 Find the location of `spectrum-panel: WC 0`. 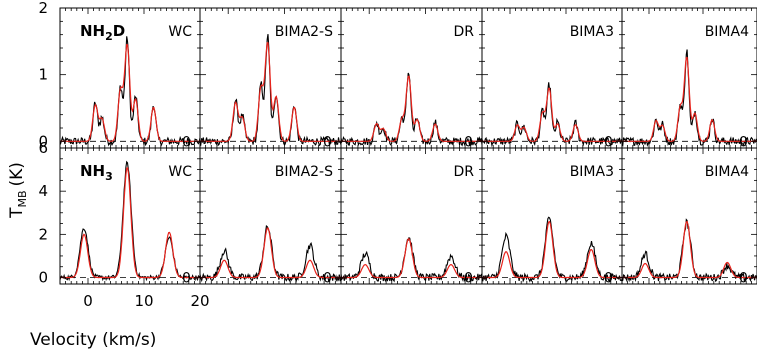

spectrum-panel: WC 0 is located at coordinates (130, 217).